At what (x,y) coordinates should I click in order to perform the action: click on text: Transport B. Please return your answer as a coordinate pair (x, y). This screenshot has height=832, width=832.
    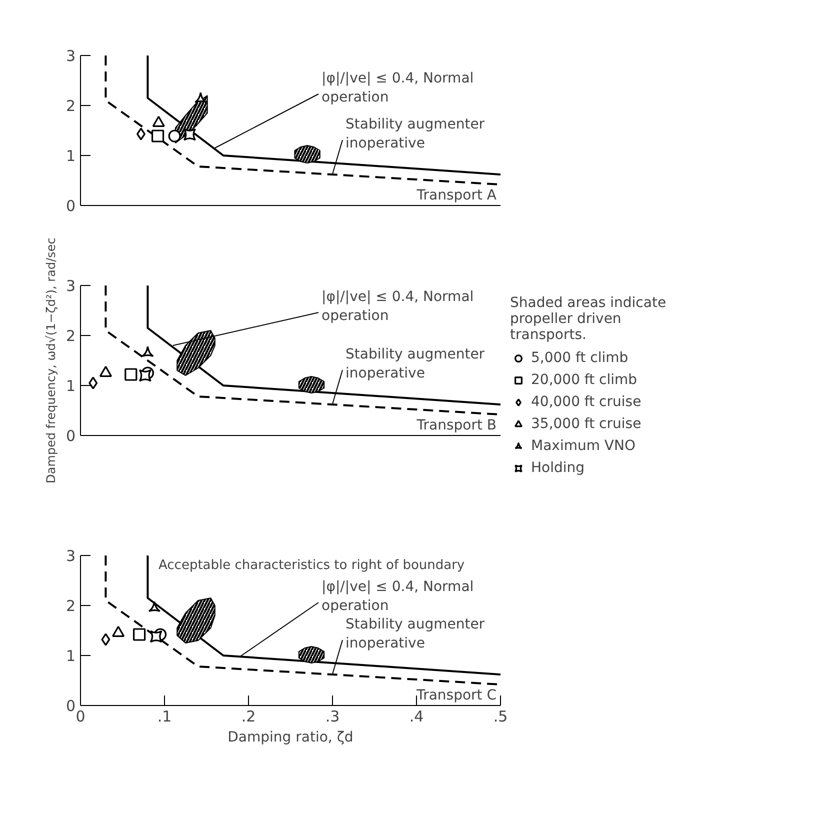
    Looking at the image, I should click on (456, 426).